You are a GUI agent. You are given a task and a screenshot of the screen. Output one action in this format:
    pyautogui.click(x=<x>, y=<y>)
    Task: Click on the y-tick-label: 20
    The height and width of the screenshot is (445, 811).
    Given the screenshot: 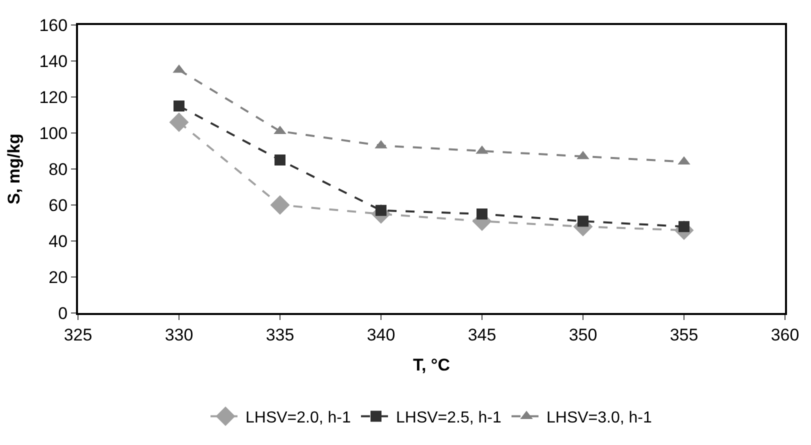 What is the action you would take?
    pyautogui.click(x=58, y=277)
    